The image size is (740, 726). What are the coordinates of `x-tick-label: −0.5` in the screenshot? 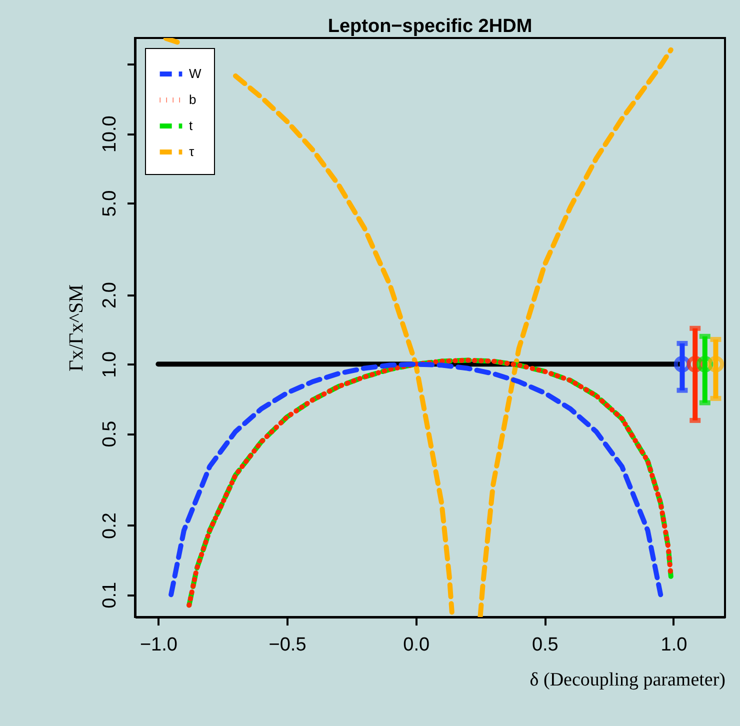 It's located at (287, 645).